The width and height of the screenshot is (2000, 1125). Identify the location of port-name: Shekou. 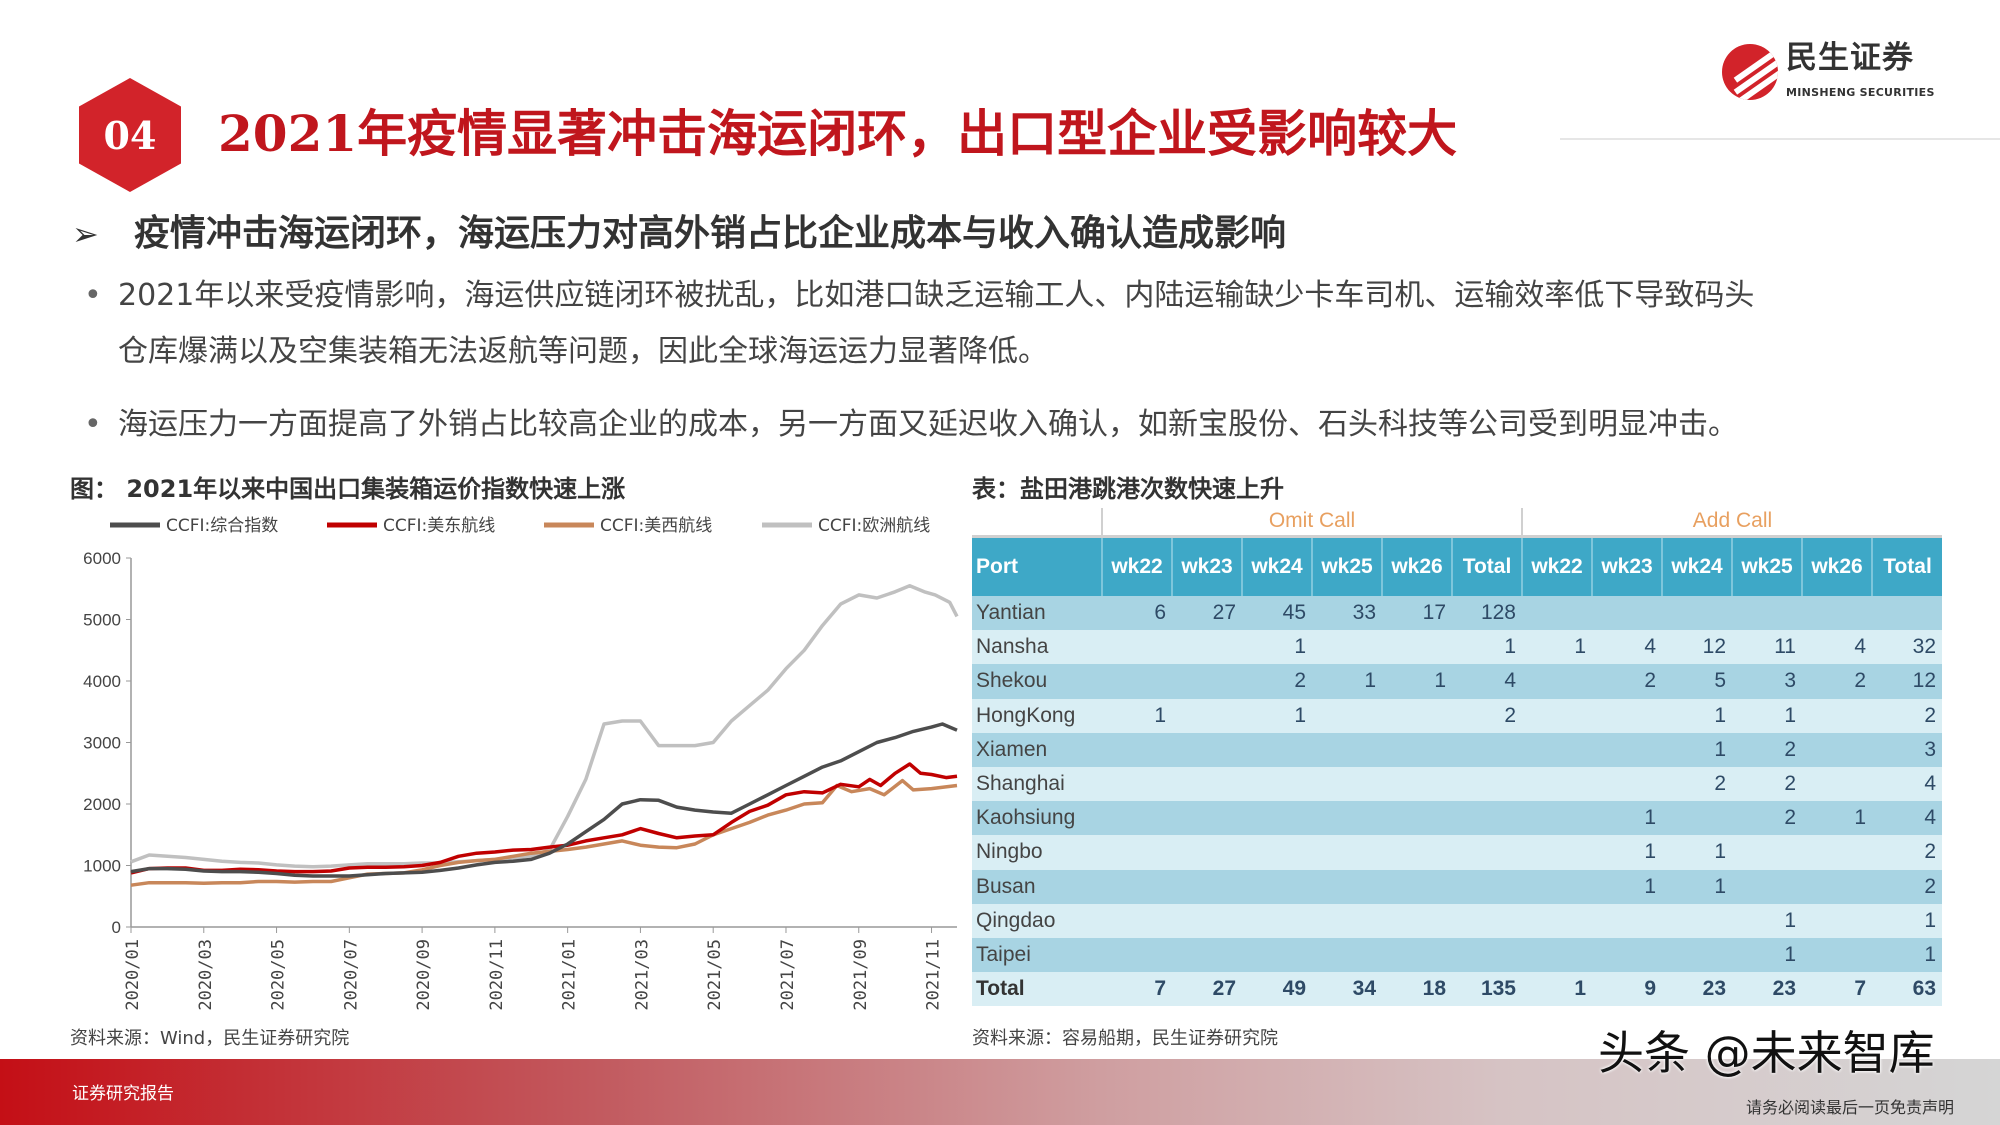
(1037, 681).